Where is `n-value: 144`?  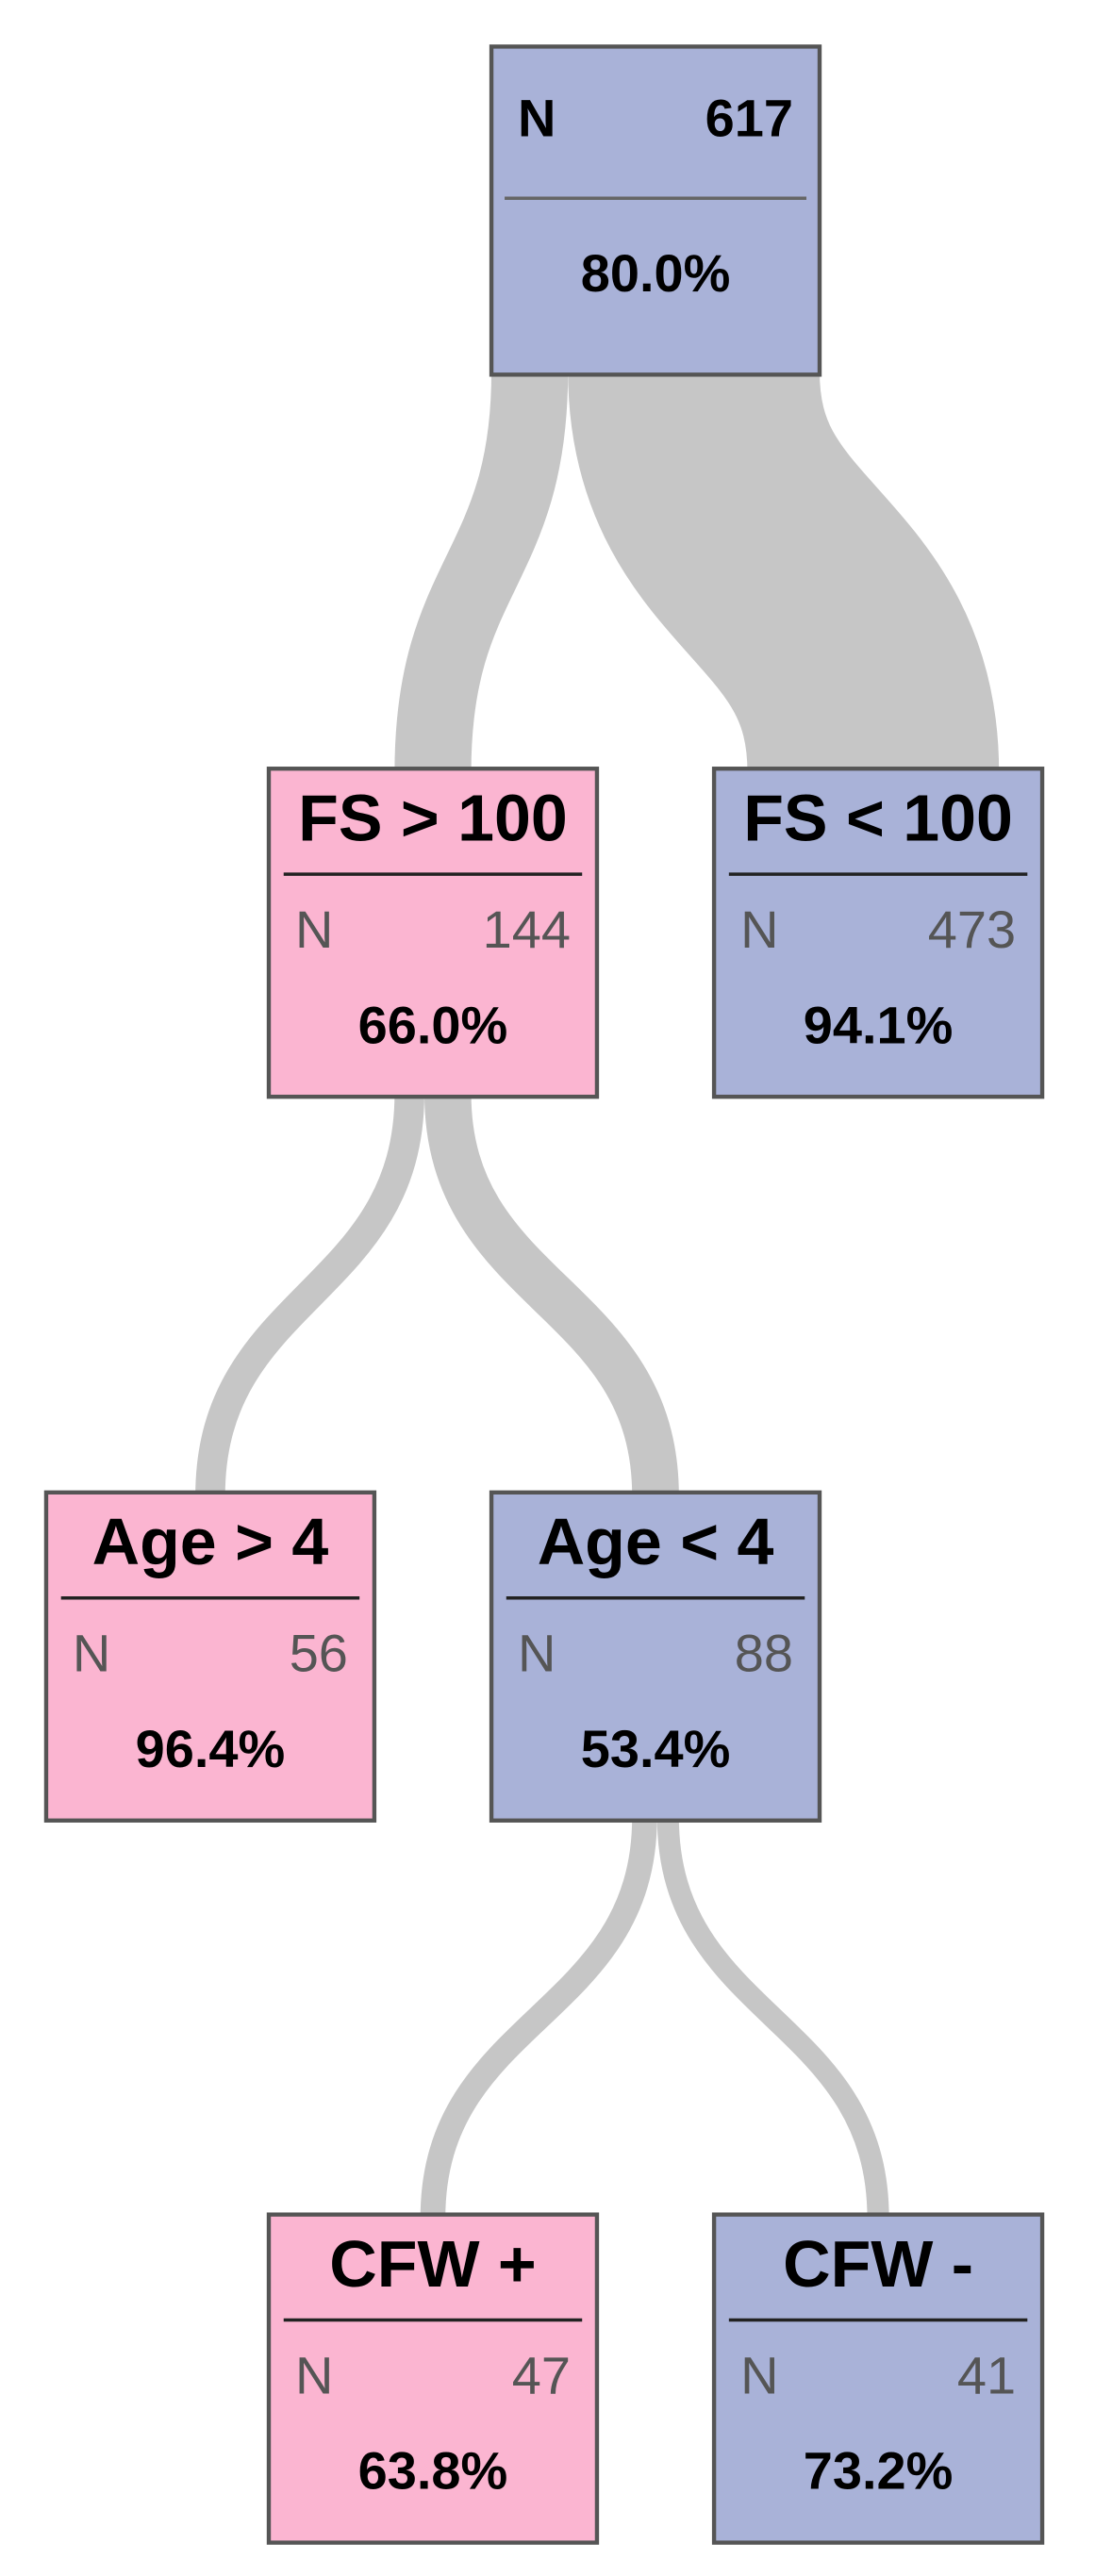
n-value: 144 is located at coordinates (527, 929).